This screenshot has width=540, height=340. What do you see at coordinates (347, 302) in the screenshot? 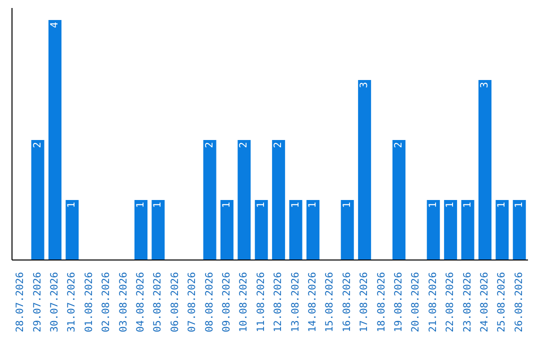
I see `x-tick-label: 16.08.2026` at bounding box center [347, 302].